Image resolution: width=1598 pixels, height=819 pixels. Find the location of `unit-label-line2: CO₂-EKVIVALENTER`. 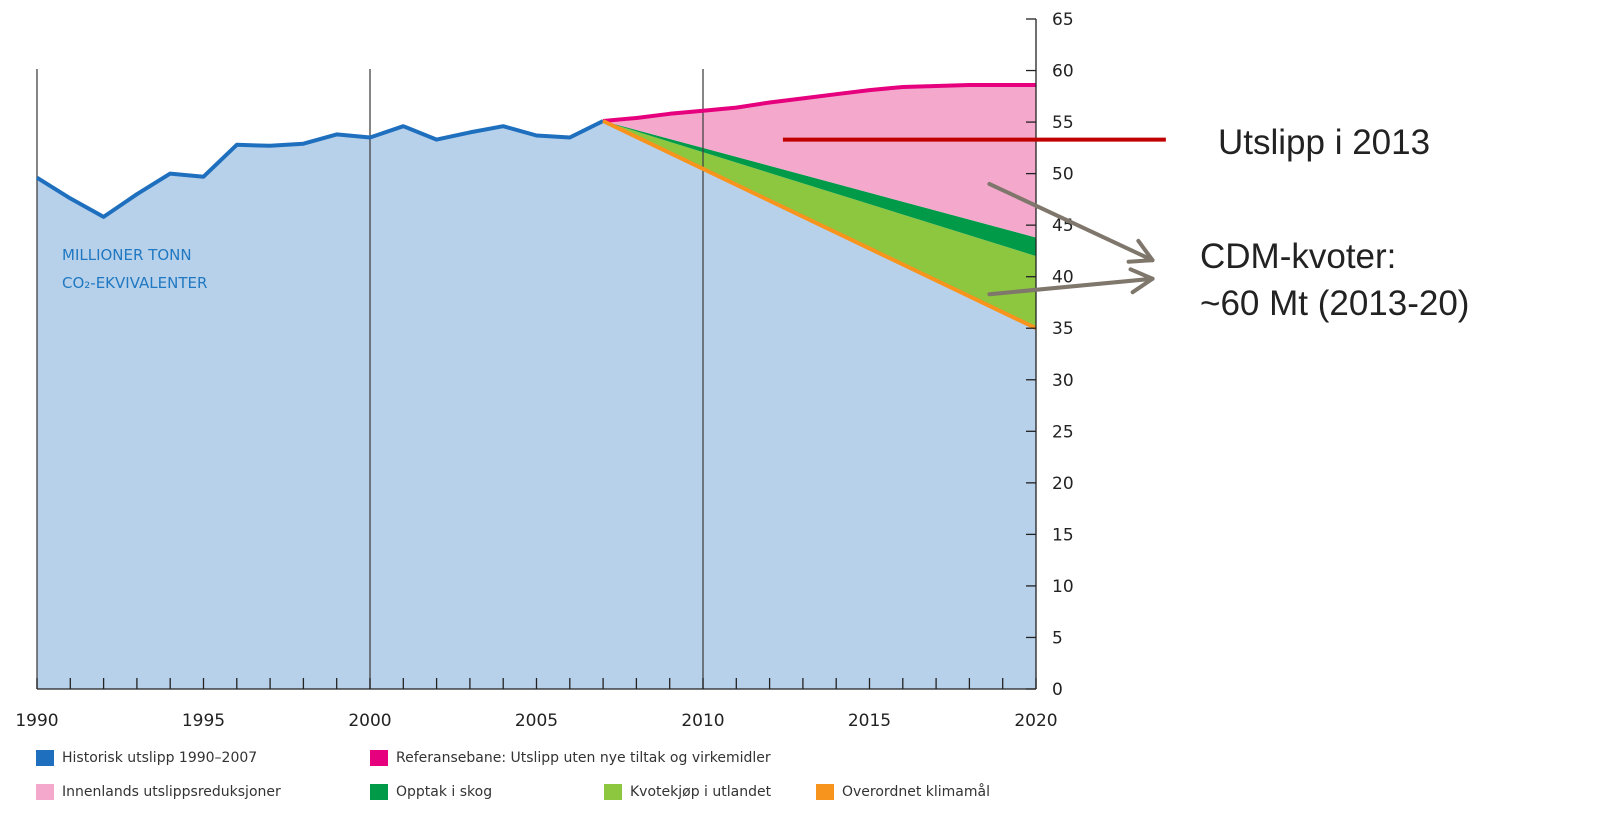

unit-label-line2: CO₂-EKVIVALENTER is located at coordinates (134, 283).